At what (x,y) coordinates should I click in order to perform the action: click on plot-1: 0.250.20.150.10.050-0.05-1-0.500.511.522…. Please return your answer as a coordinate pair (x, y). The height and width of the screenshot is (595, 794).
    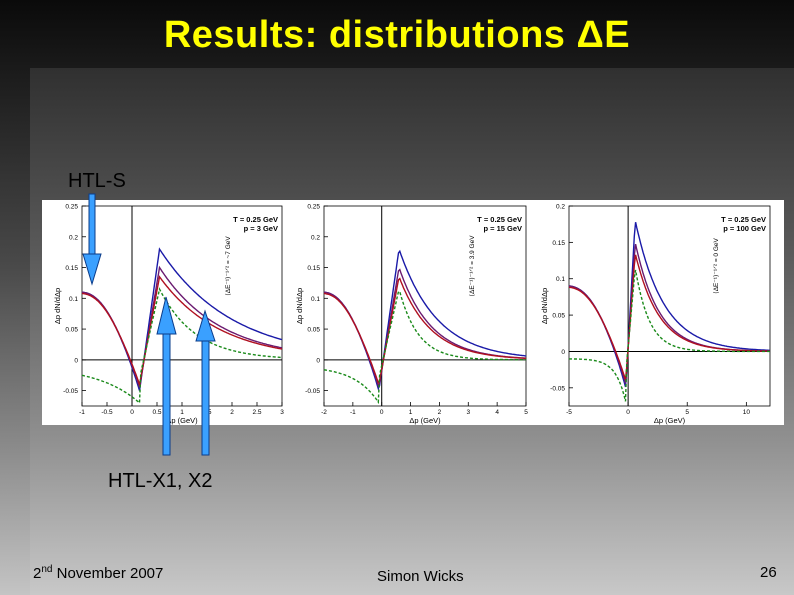
    Looking at the image, I should click on (168, 315).